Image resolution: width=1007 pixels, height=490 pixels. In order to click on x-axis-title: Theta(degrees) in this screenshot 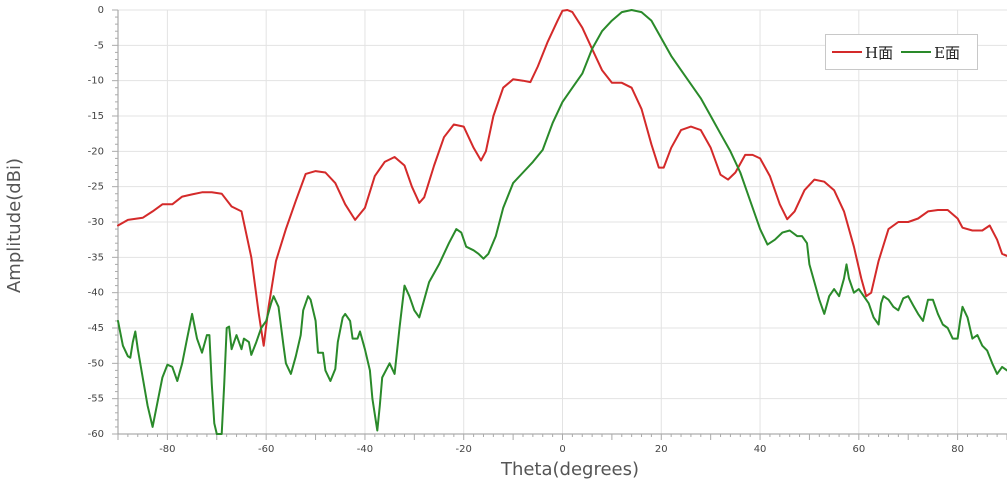, I will do `click(570, 469)`.